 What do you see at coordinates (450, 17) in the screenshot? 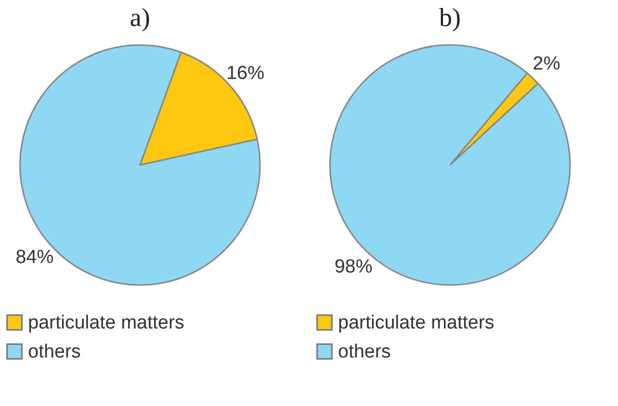
I see `chart-title: b)` at bounding box center [450, 17].